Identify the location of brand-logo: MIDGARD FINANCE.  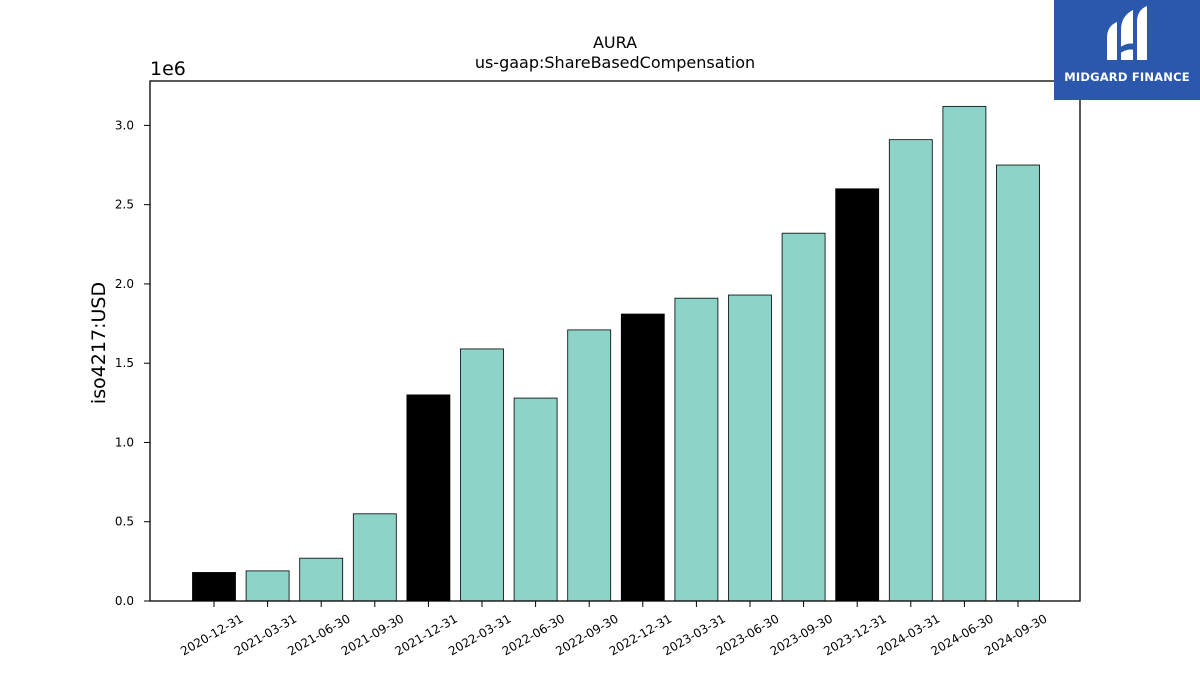
(1127, 50).